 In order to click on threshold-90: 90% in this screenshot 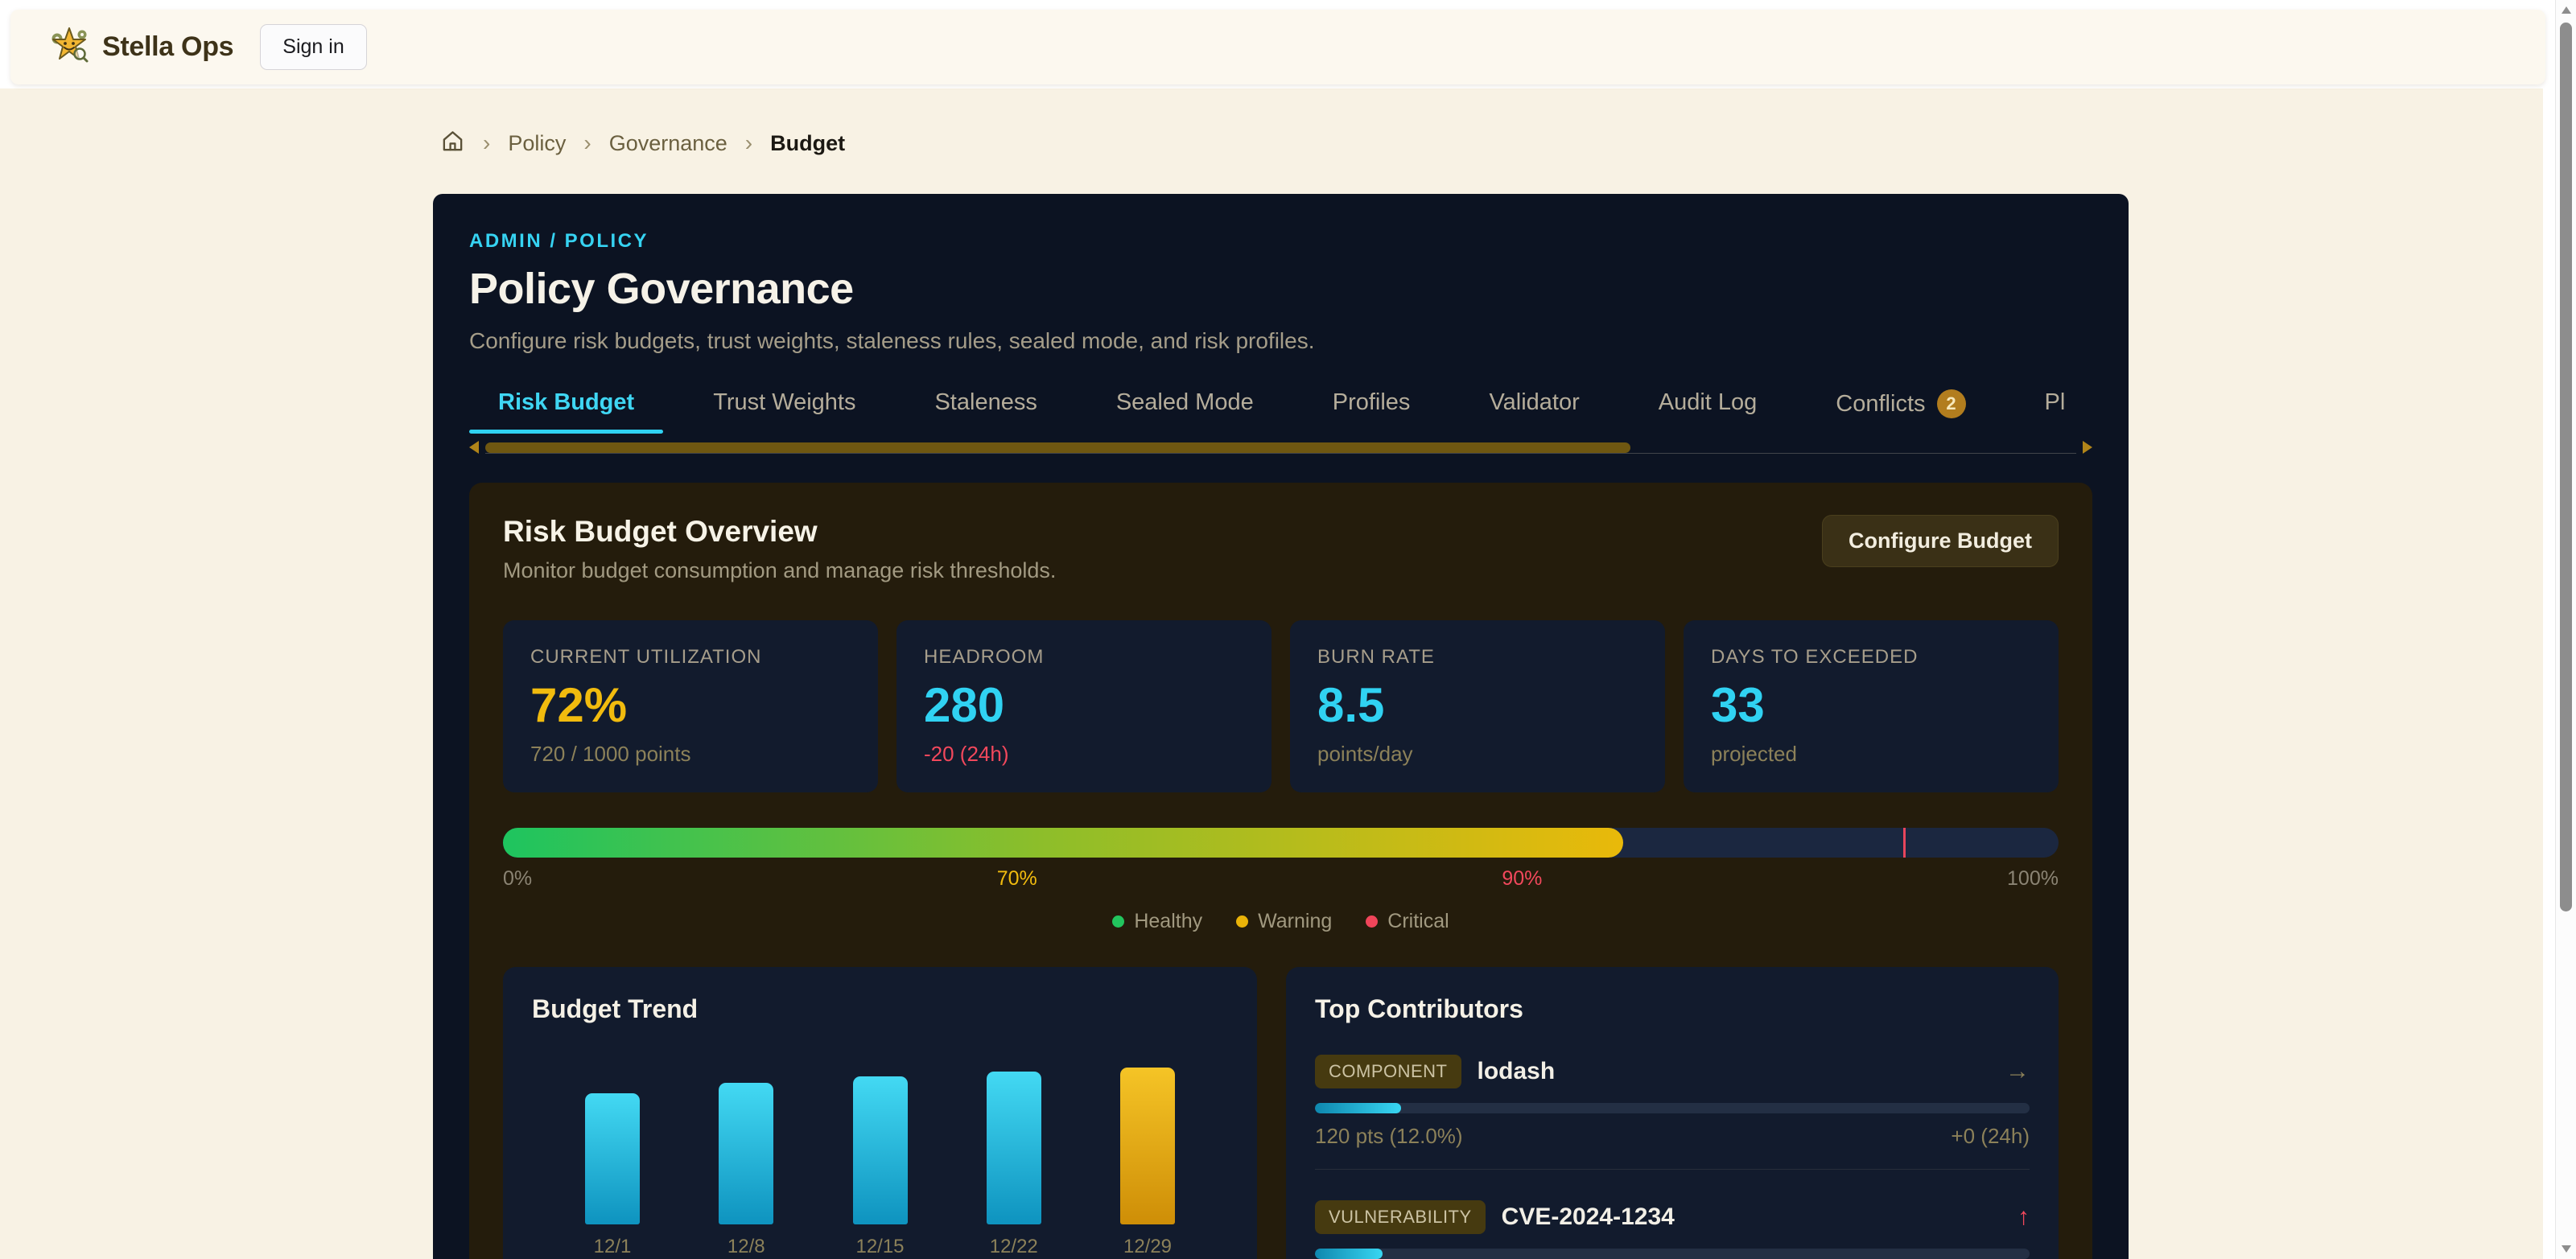, I will do `click(1522, 878)`.